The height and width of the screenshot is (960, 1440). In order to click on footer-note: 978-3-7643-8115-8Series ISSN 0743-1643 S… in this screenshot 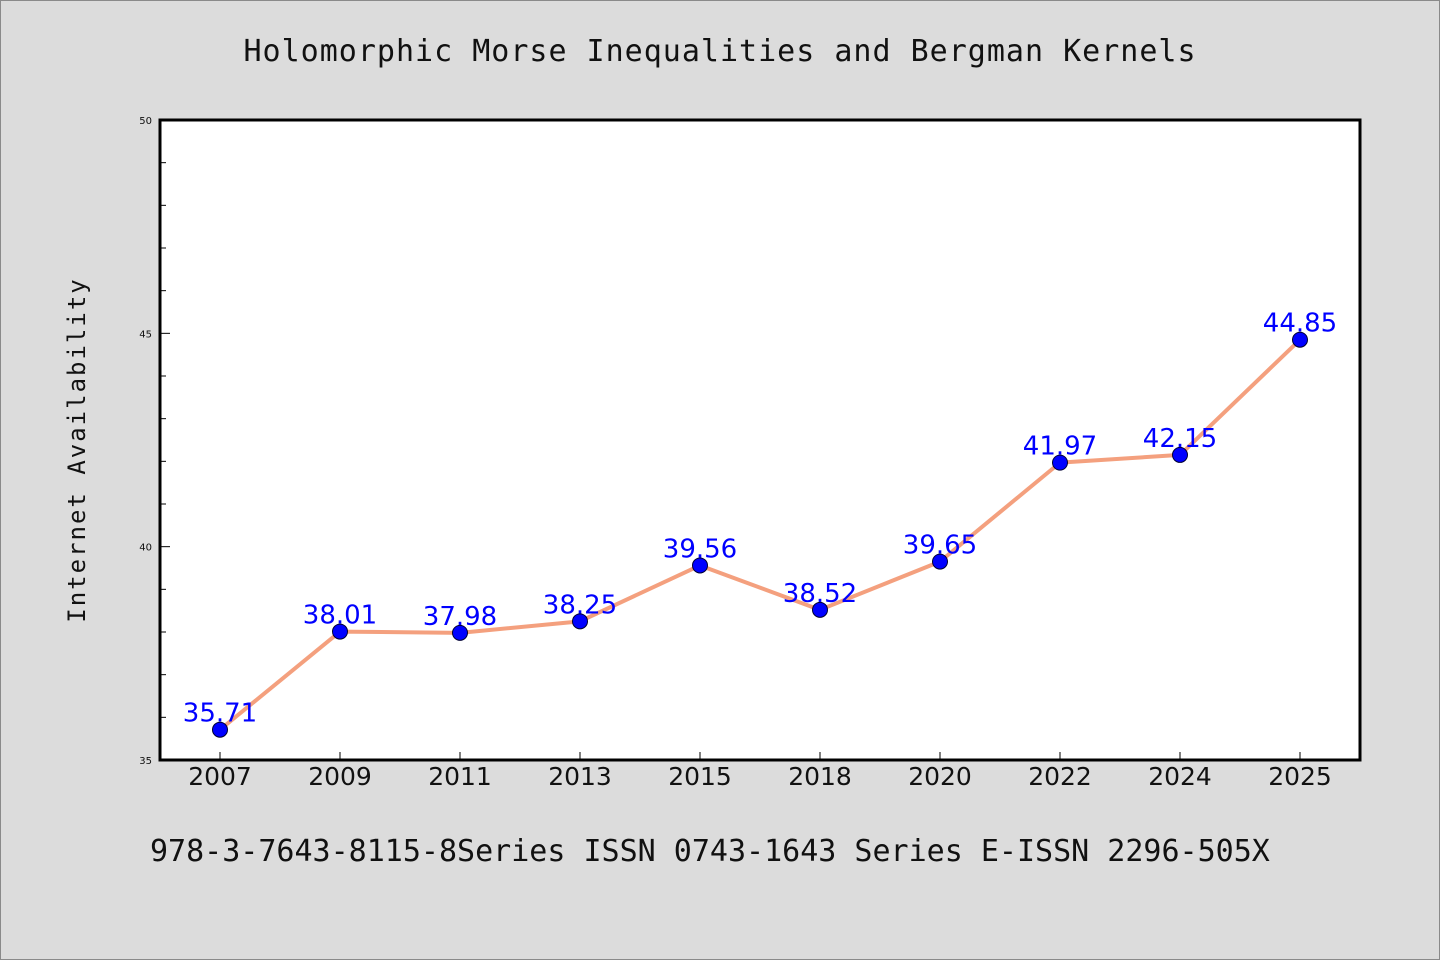, I will do `click(710, 851)`.